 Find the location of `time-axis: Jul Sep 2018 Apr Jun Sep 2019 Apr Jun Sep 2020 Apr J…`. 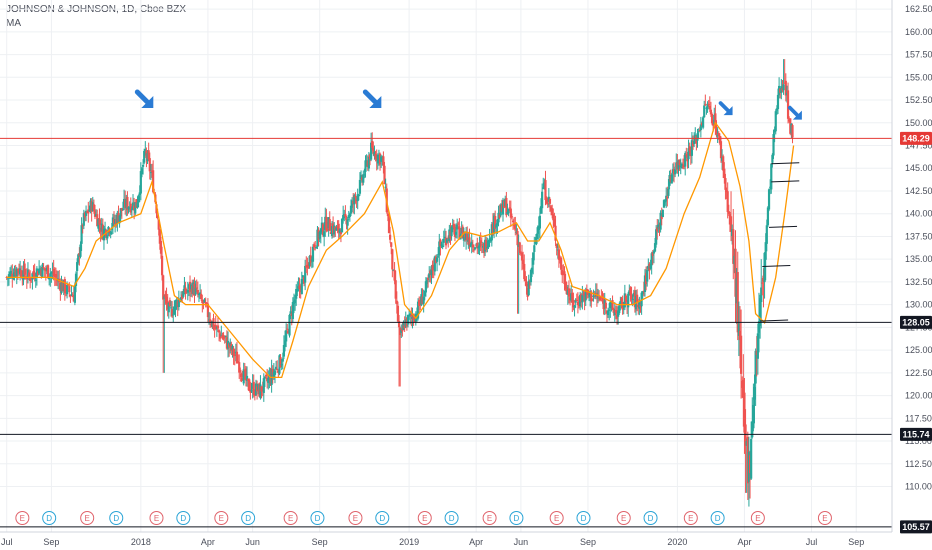

time-axis: Jul Sep 2018 Apr Jun Sep 2019 Apr Jun Sep 2020 Apr J… is located at coordinates (446, 539).